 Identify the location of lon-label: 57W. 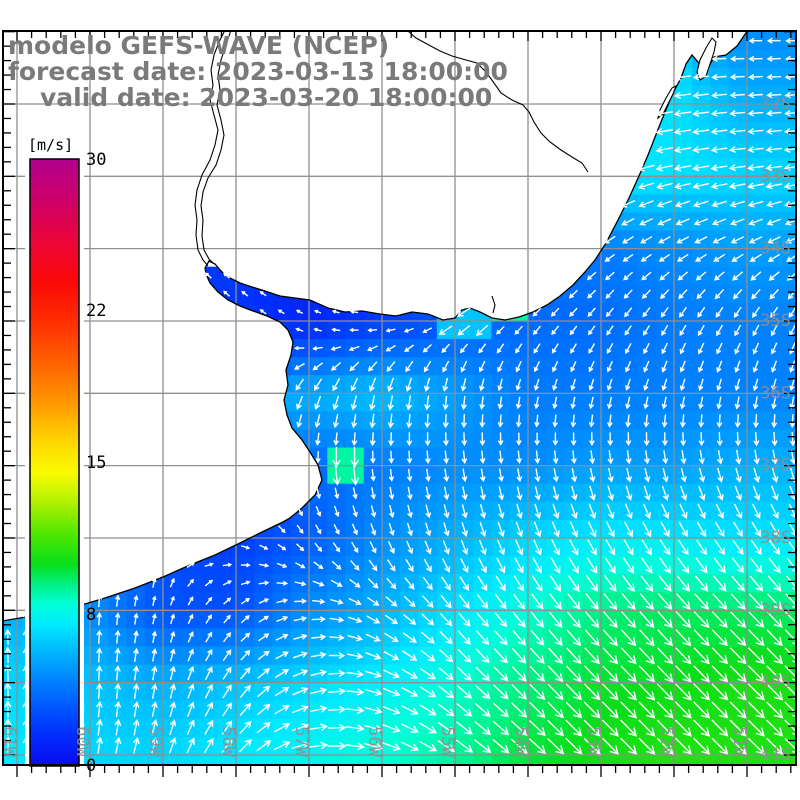
(301, 741).